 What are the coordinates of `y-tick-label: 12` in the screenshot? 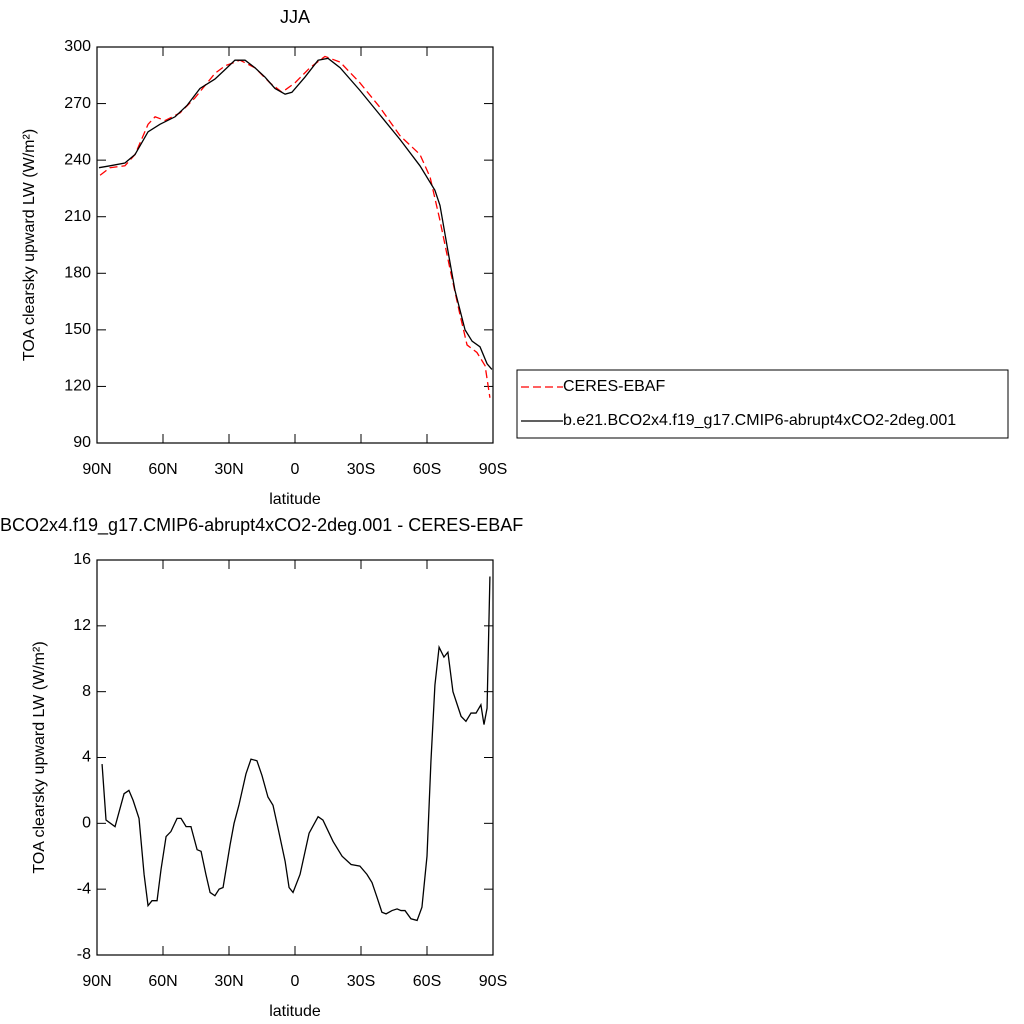 It's located at (82, 625).